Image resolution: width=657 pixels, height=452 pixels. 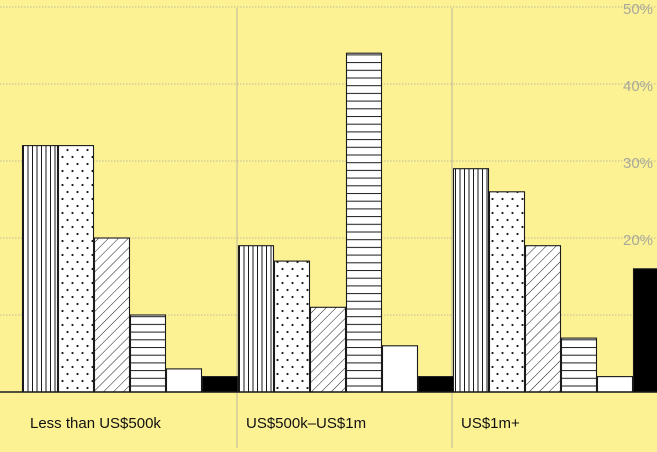 I want to click on y-tick-label-50: 50%, so click(x=638, y=9).